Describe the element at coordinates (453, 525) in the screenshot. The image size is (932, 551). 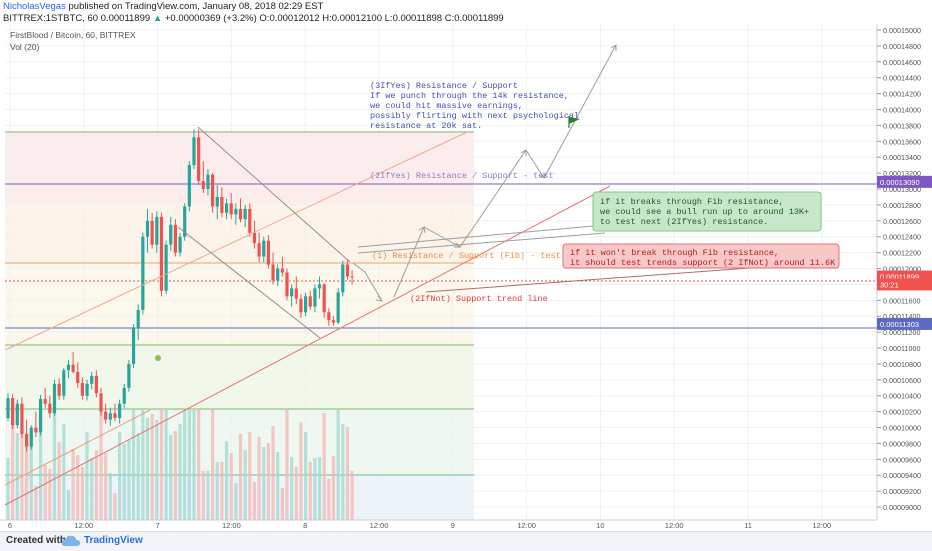
I see `x-tick-label: 9` at that location.